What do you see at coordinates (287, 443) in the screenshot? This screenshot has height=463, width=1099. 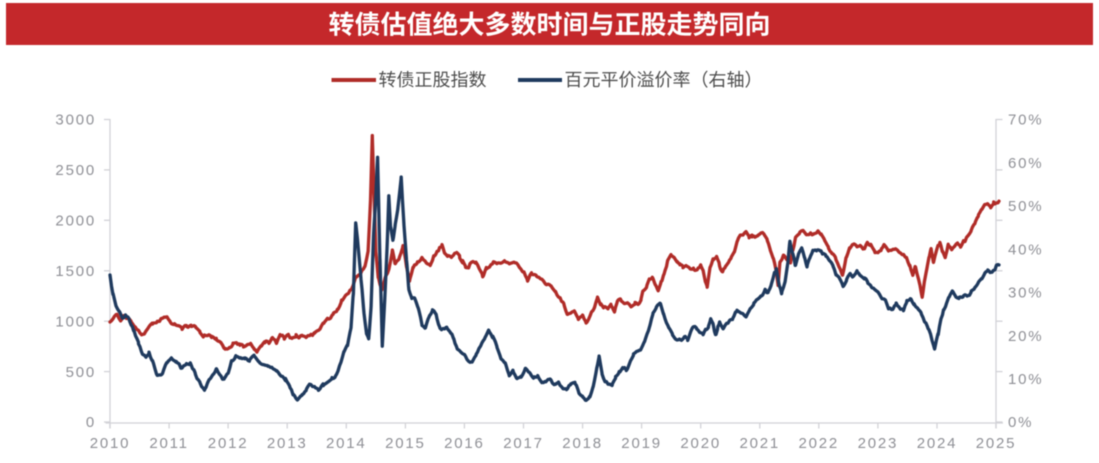 I see `svg-text: 2013` at bounding box center [287, 443].